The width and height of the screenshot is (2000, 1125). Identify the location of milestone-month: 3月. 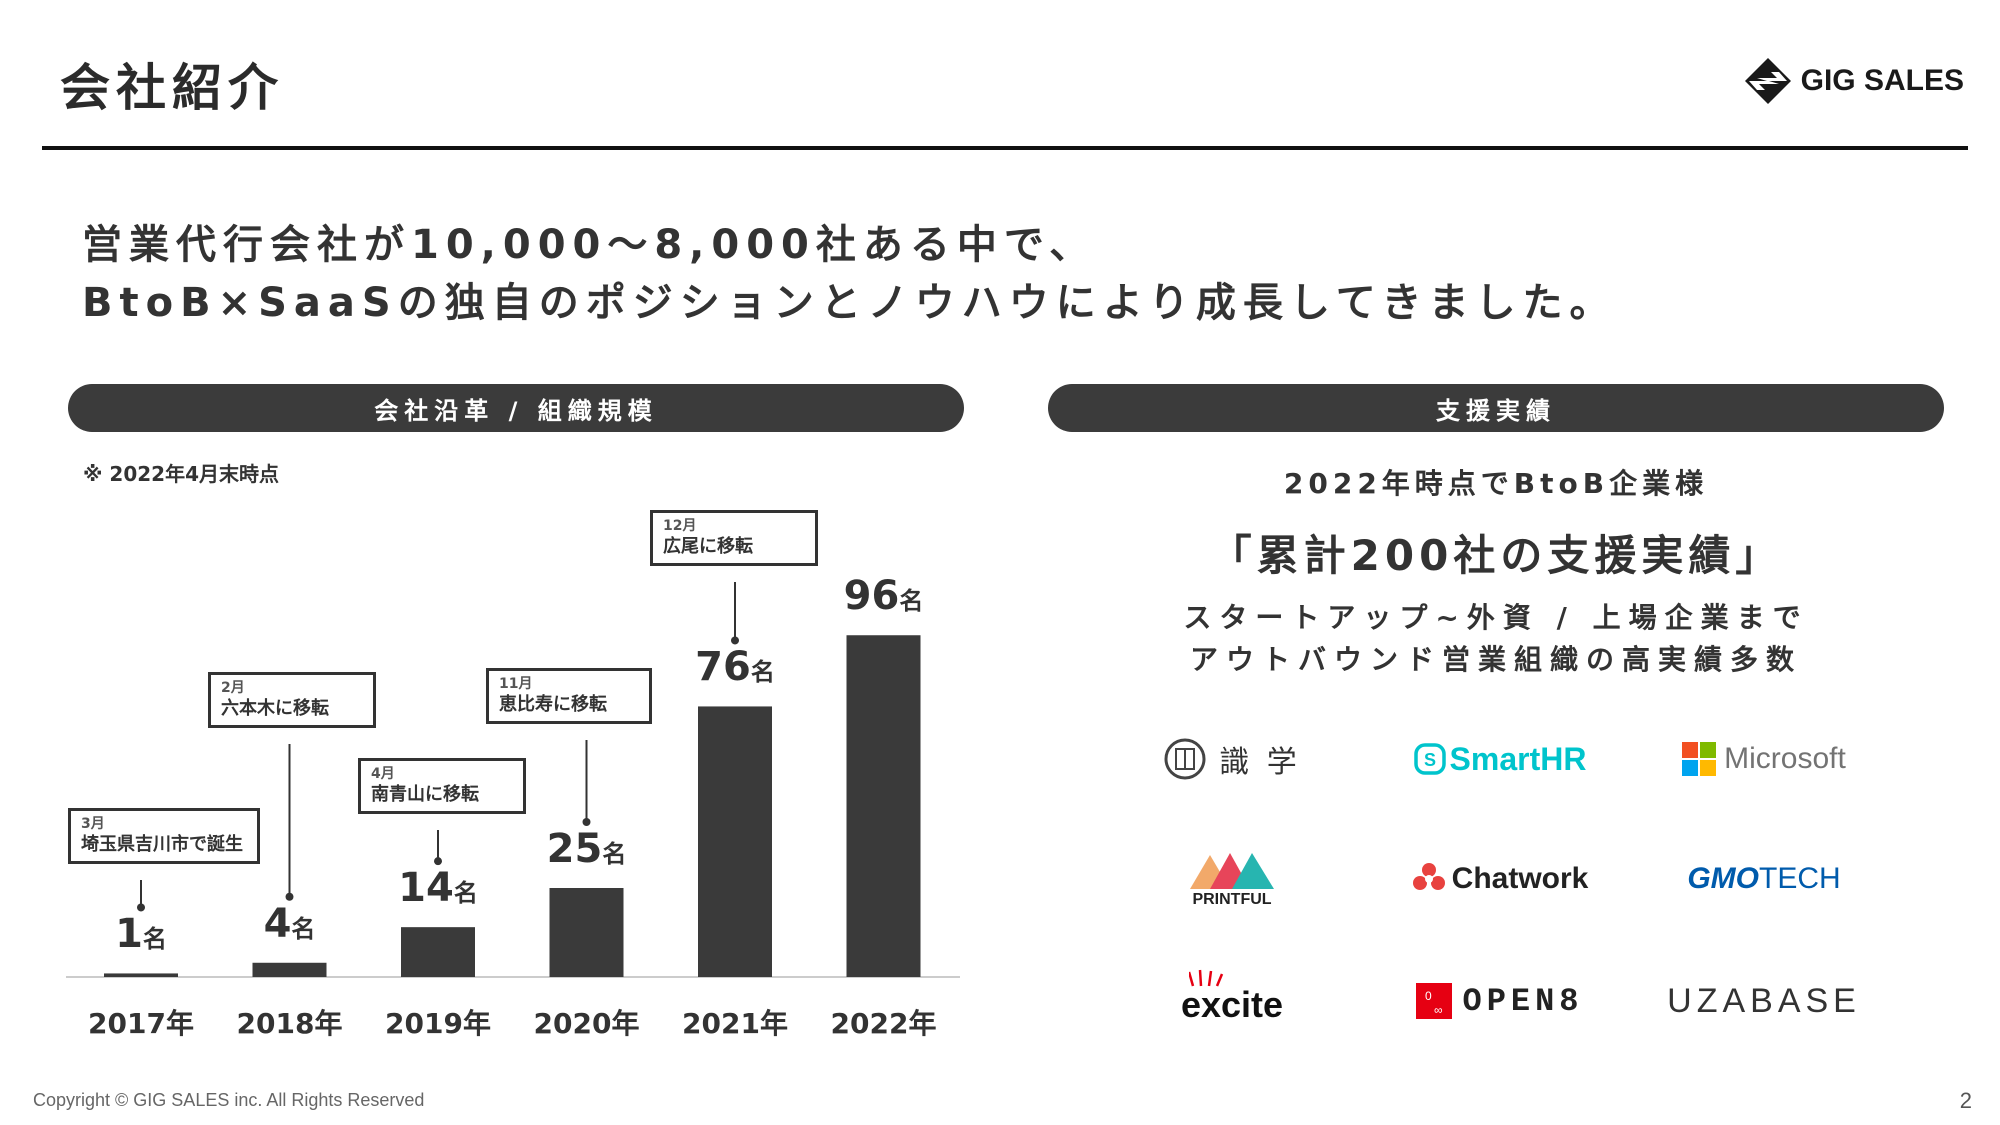
(93, 824).